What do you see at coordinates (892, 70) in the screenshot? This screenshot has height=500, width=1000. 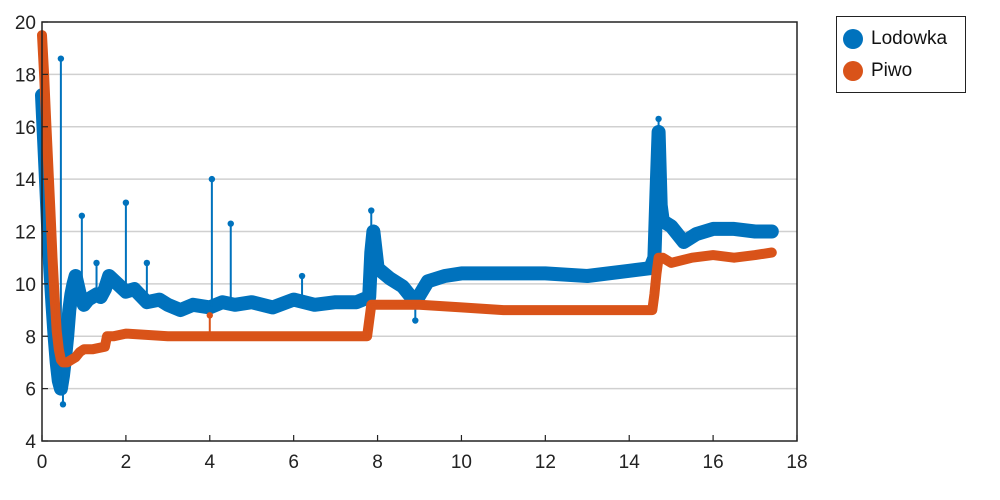 I see `legend-label-piwo: Piwo` at bounding box center [892, 70].